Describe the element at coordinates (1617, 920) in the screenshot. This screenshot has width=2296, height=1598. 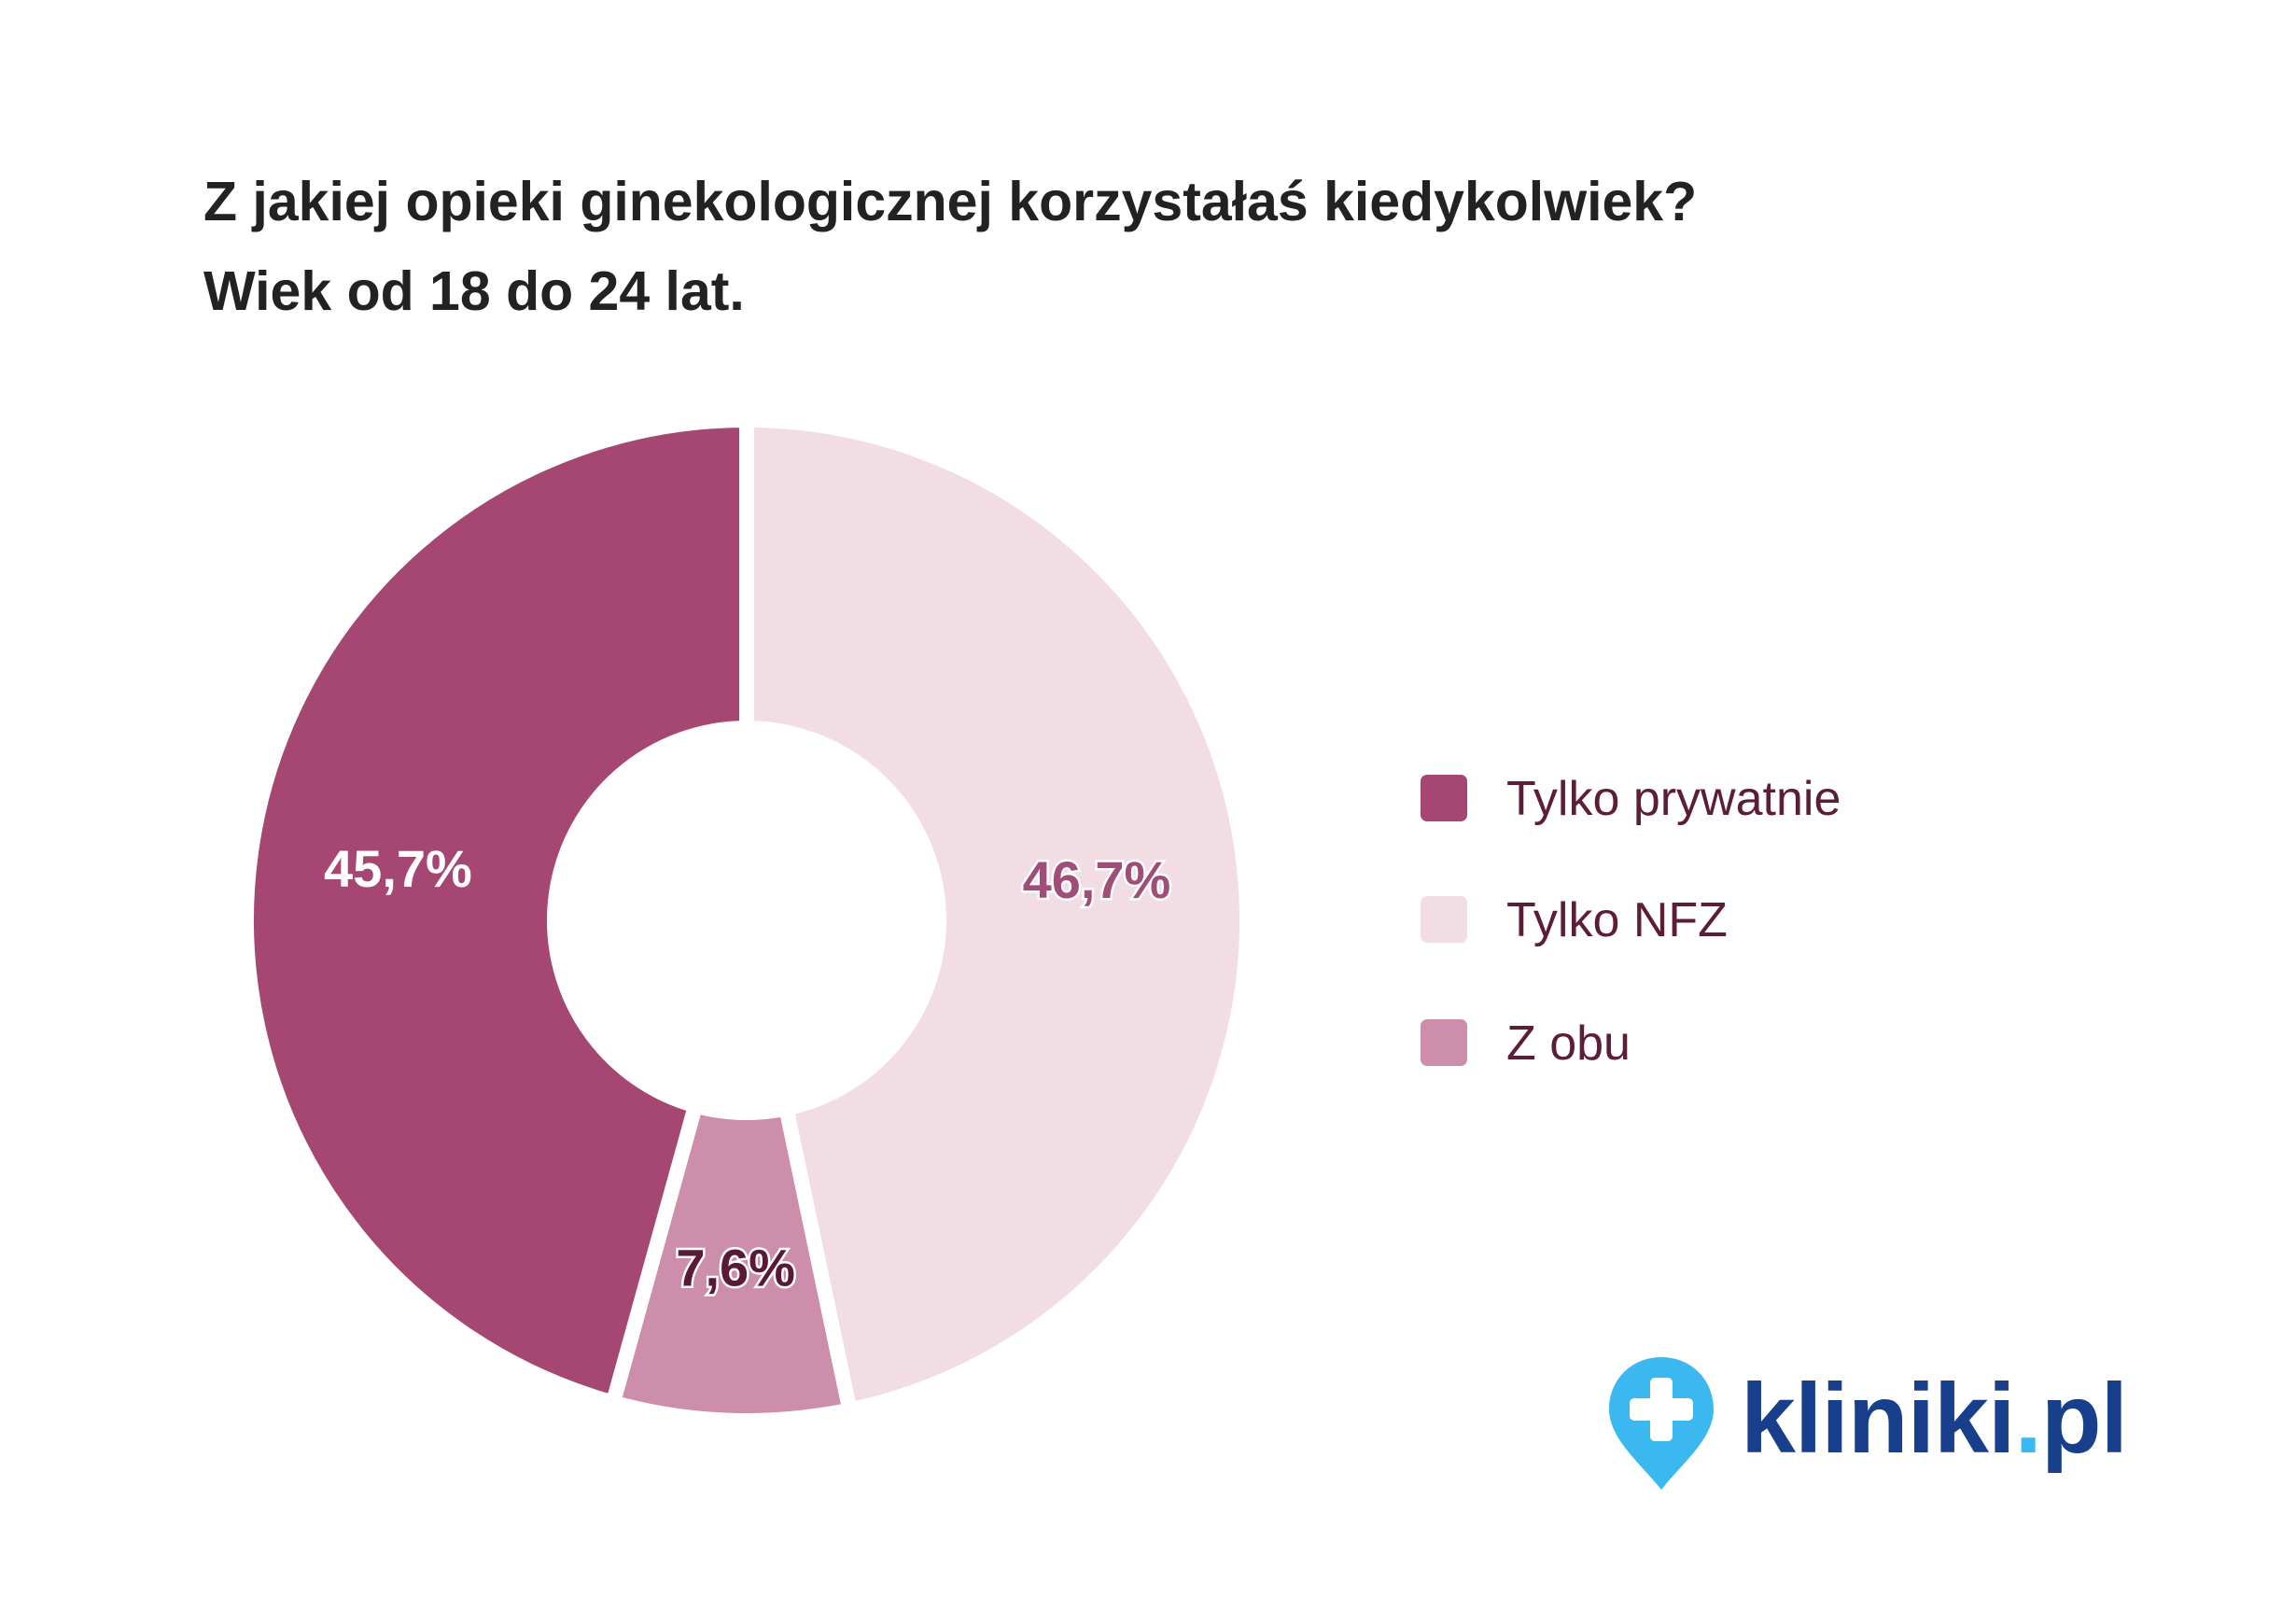
I see `legend-label: Tylko NFZ` at that location.